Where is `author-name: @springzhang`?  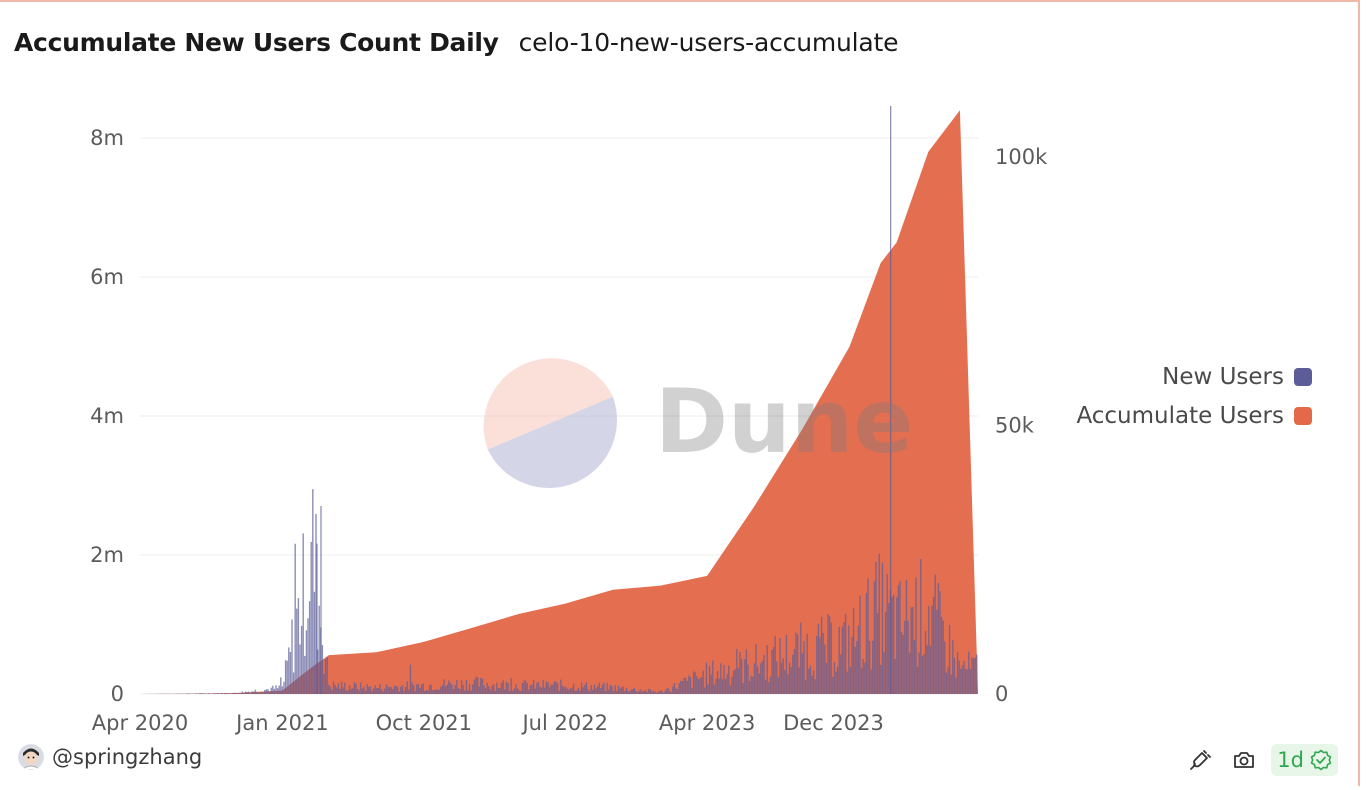 author-name: @springzhang is located at coordinates (127, 757).